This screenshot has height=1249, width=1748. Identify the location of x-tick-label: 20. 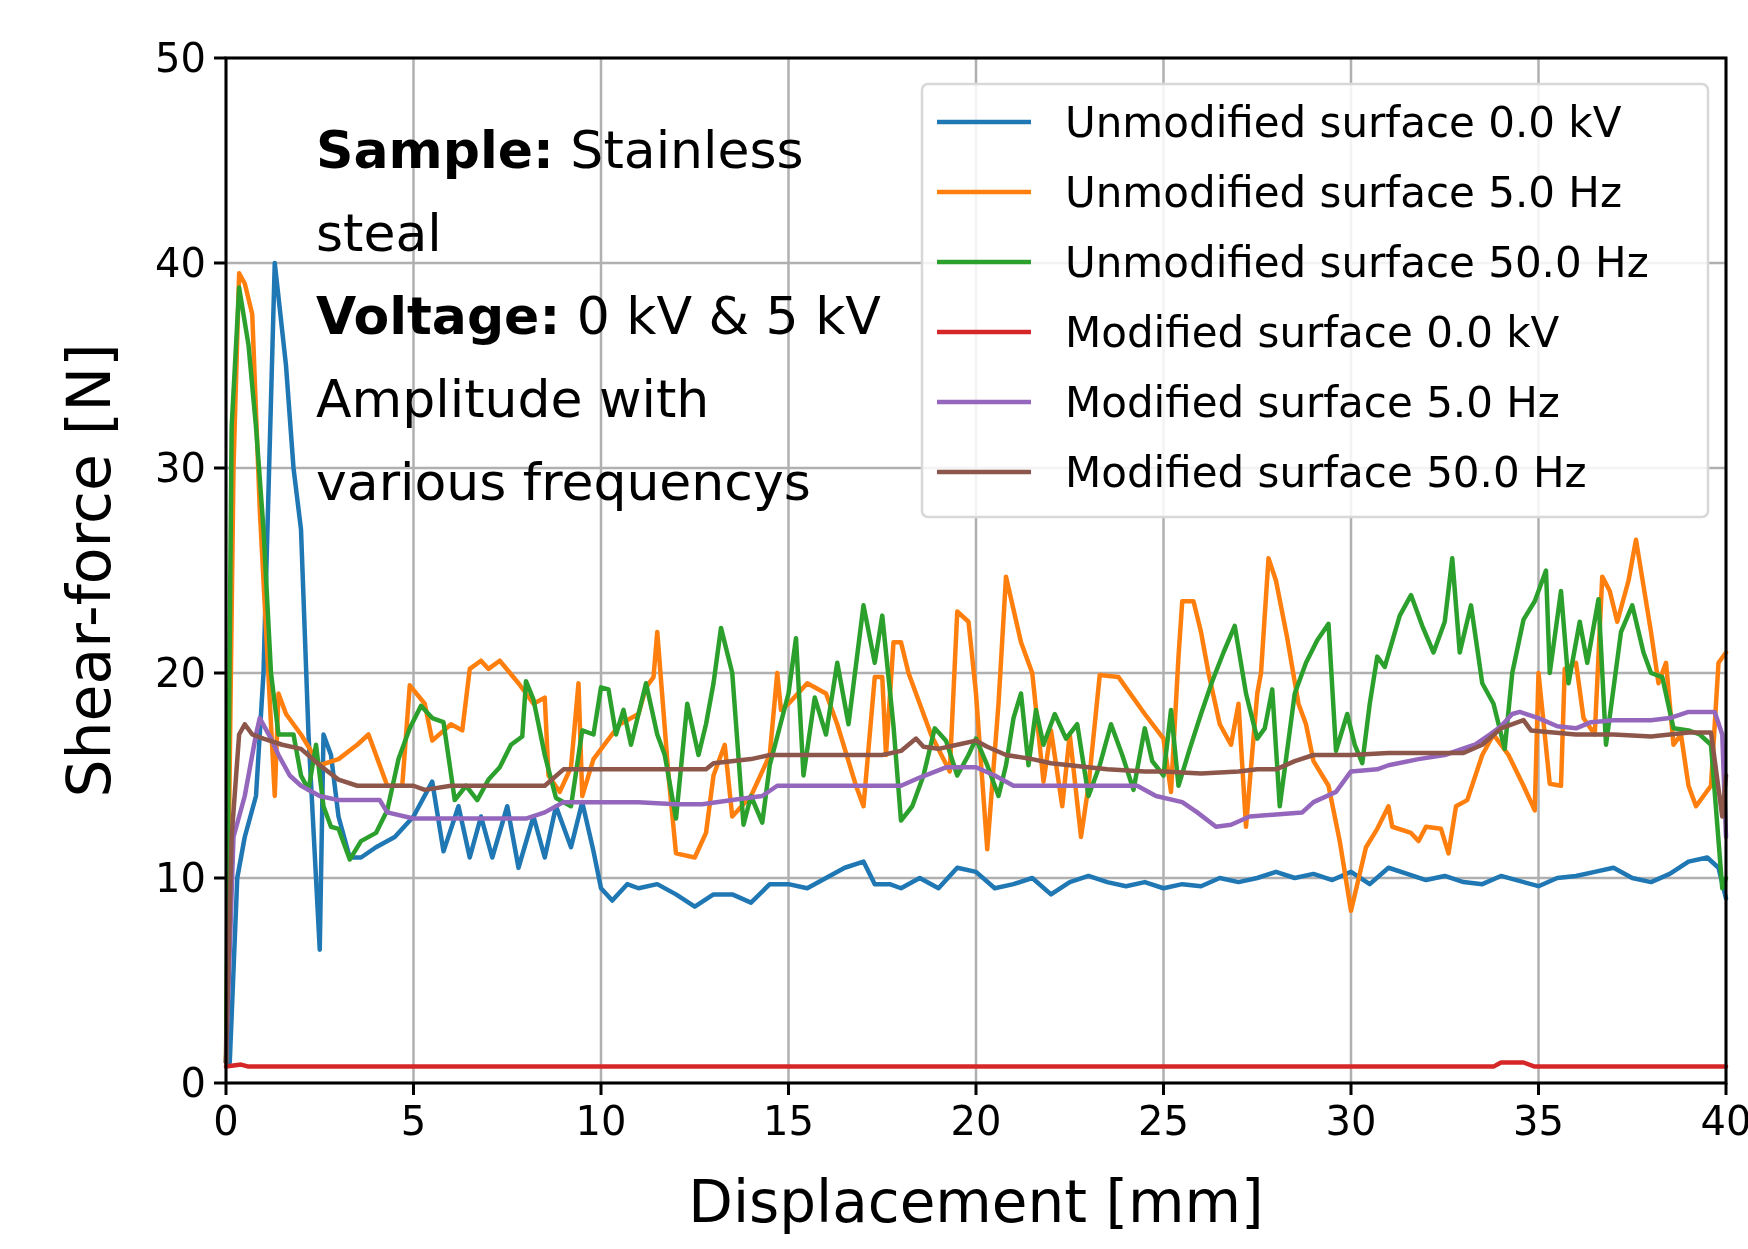
(976, 1121).